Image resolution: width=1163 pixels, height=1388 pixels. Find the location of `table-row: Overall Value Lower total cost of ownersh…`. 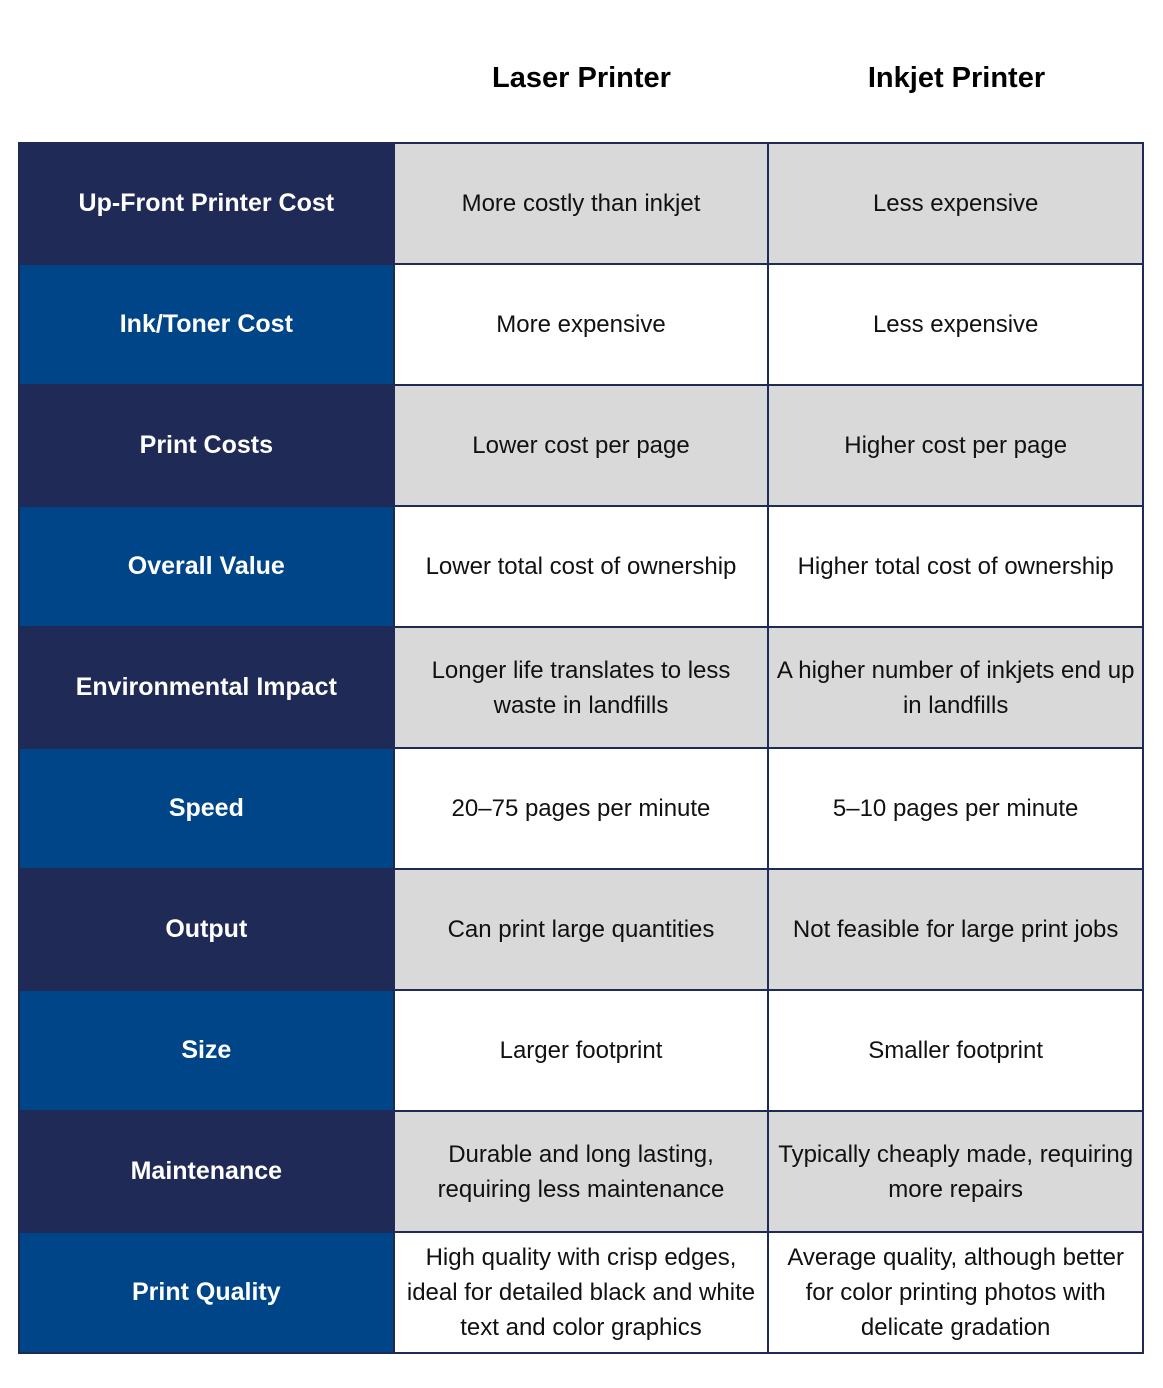

table-row: Overall Value Lower total cost of ownersh… is located at coordinates (581, 566).